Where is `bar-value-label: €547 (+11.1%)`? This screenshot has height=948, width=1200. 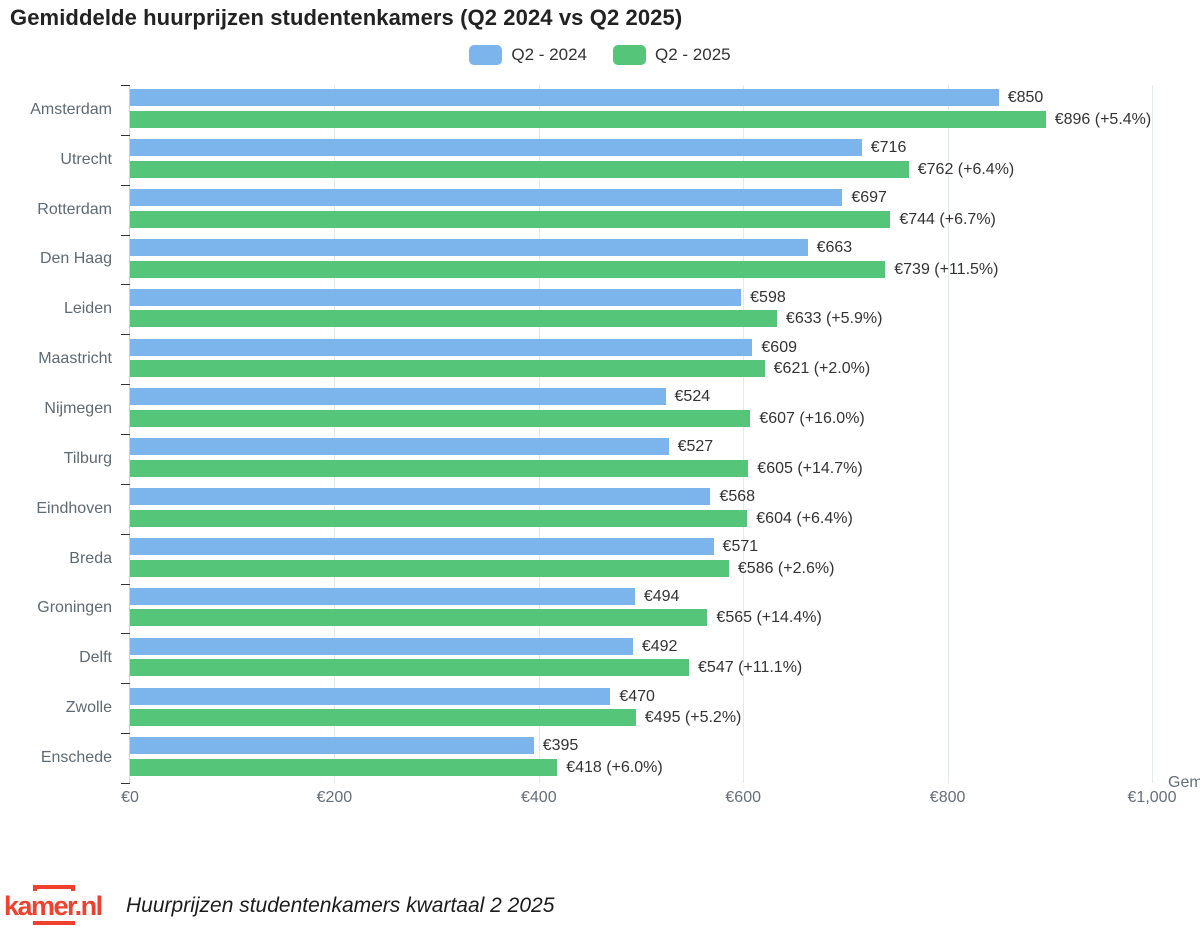 bar-value-label: €547 (+11.1%) is located at coordinates (750, 668).